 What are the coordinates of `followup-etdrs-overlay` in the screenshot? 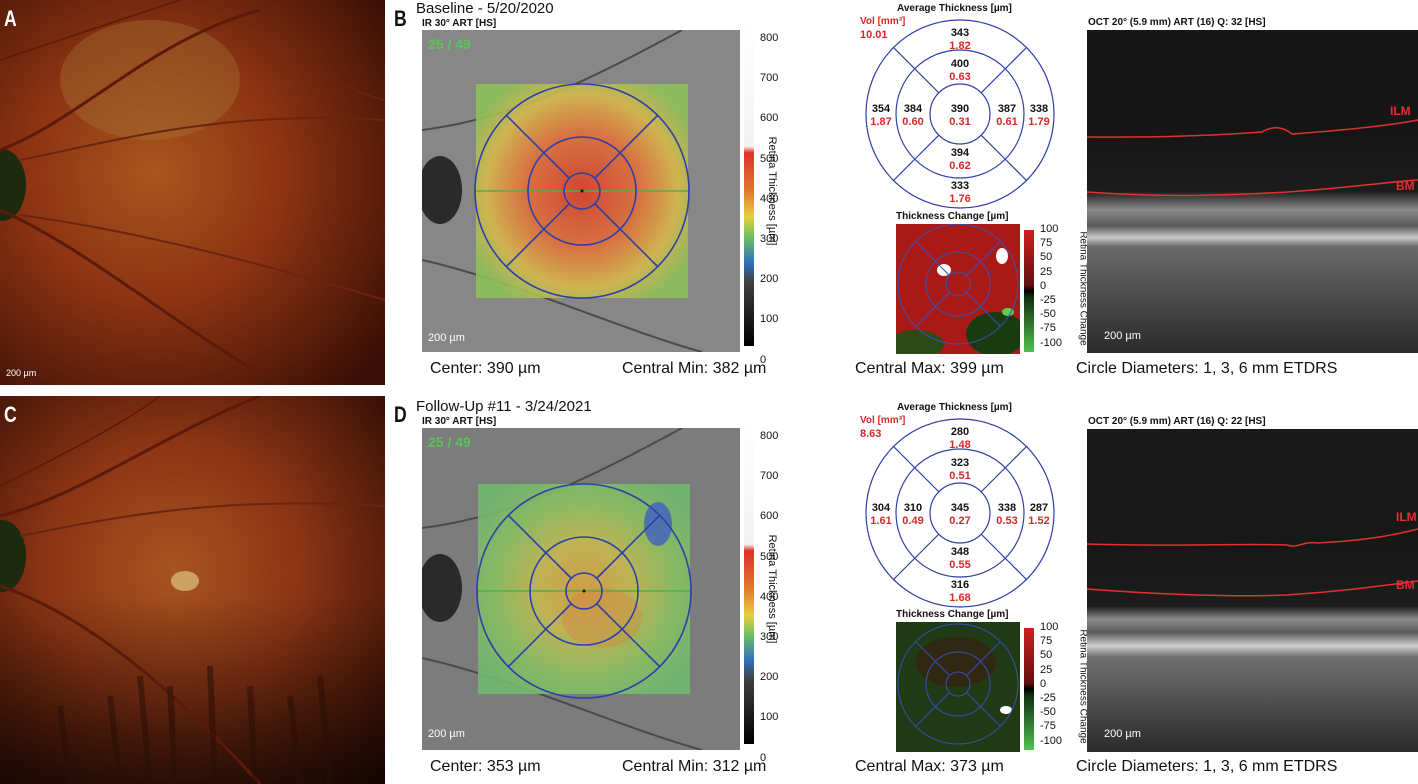 It's located at (584, 591).